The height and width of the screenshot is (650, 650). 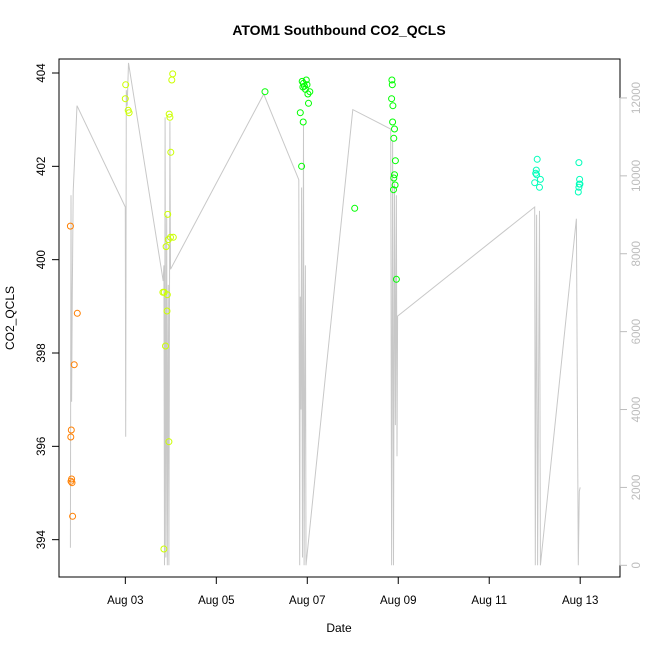 I want to click on y-axis-right: 0 2000 4000 6000 8000 10000 12000, so click(x=631, y=325).